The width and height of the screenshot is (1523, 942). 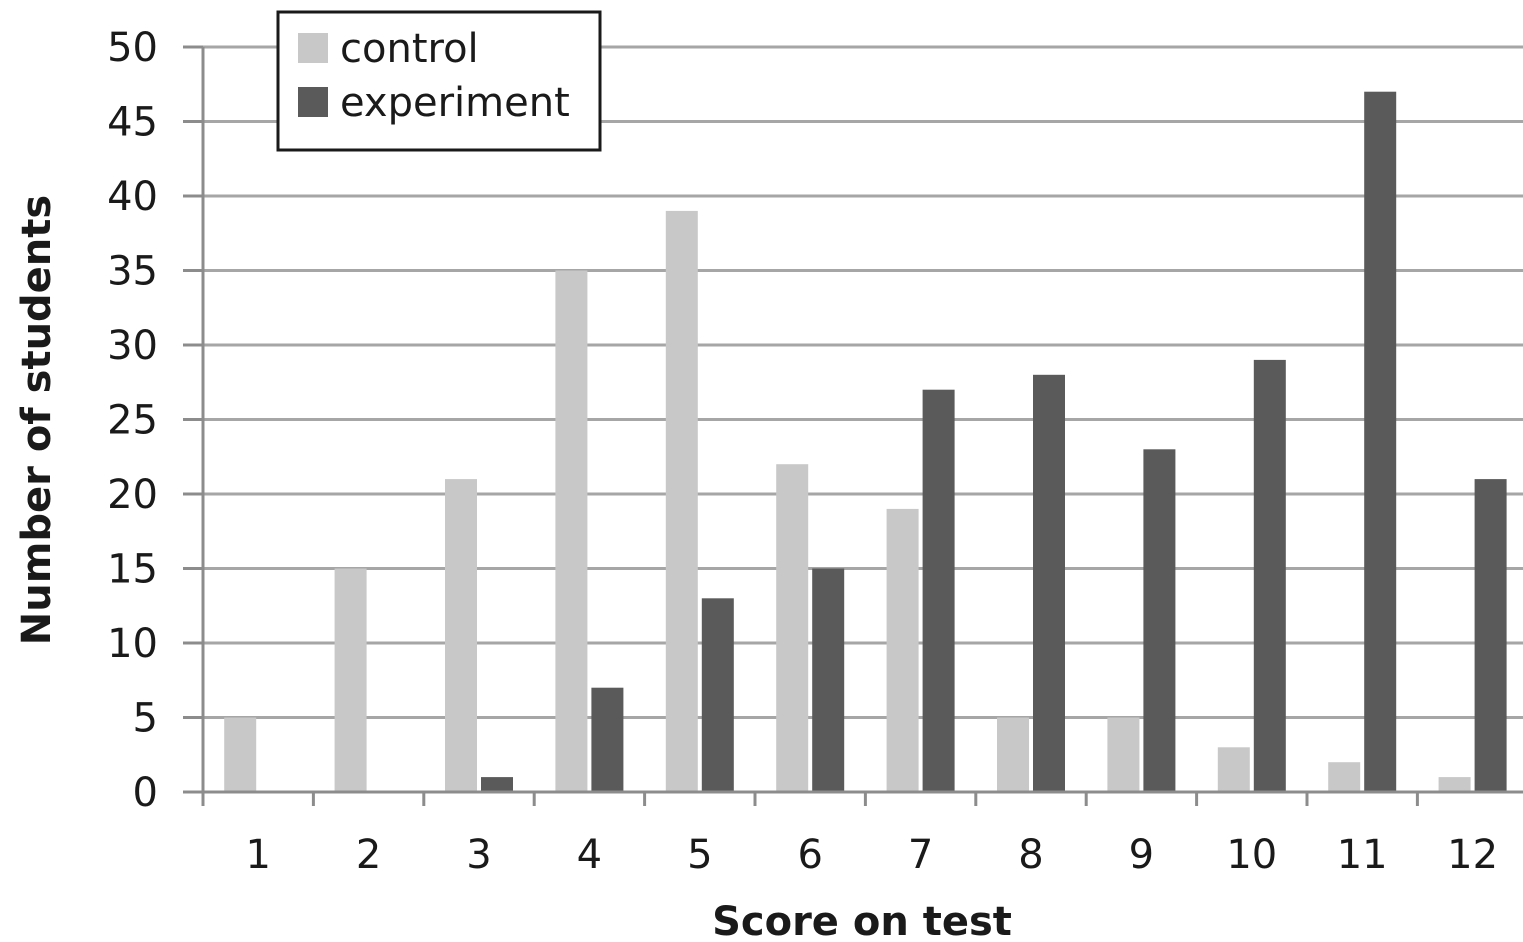 I want to click on y-tick-label-10: 10, so click(x=132, y=644).